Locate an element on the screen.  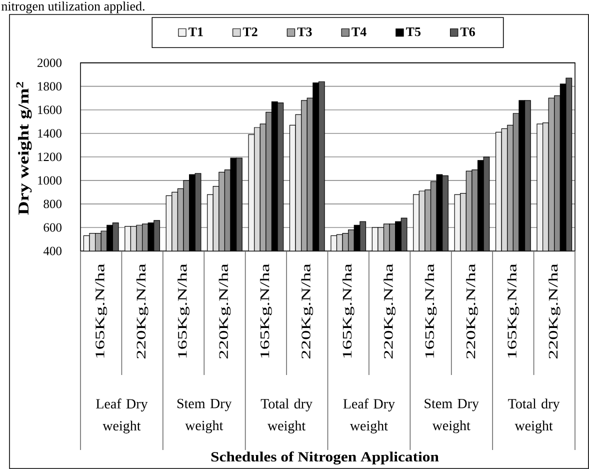
legend-label: T6 is located at coordinates (467, 31).